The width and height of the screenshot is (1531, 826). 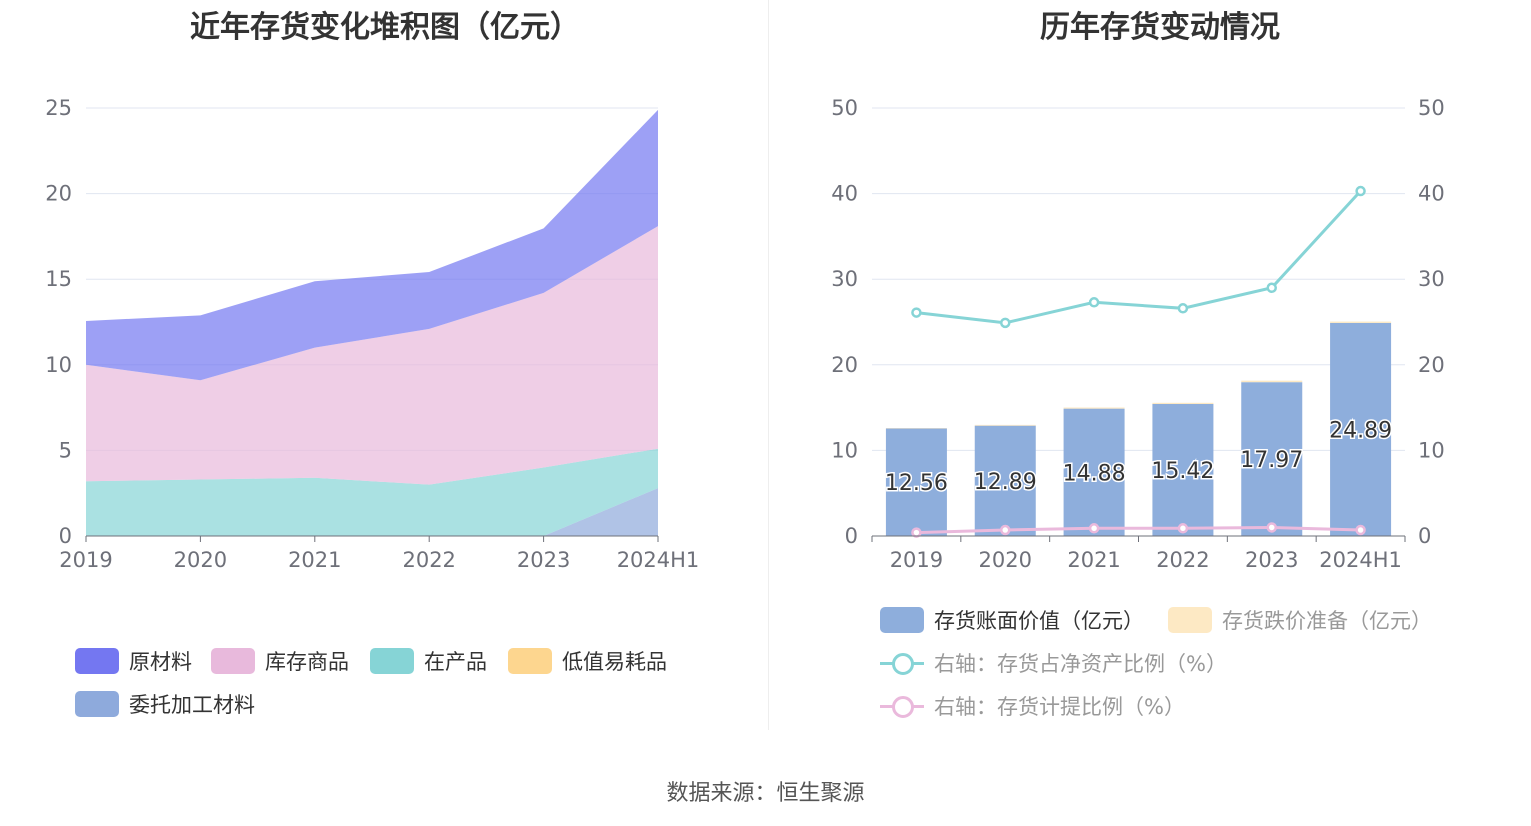 I want to click on legend-item: 低值易耗品, so click(x=587, y=661).